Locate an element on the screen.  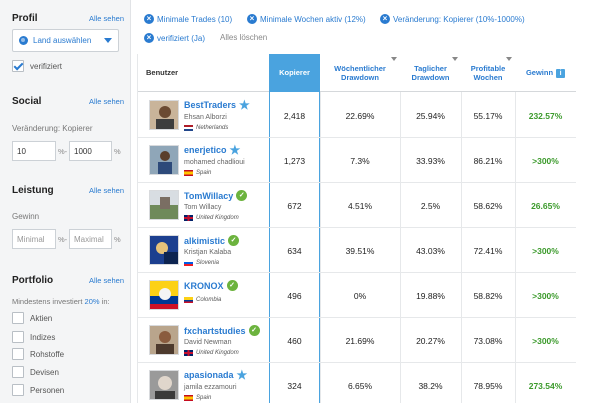
copiers-change-max-input: 1000 is located at coordinates (90, 151).